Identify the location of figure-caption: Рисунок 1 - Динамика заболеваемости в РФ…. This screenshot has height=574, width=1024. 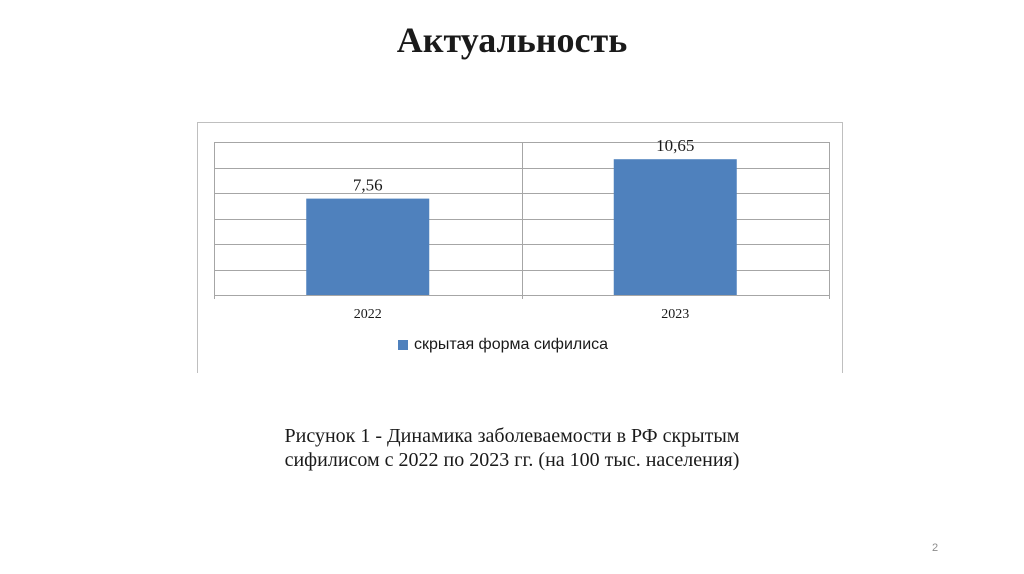
(512, 448).